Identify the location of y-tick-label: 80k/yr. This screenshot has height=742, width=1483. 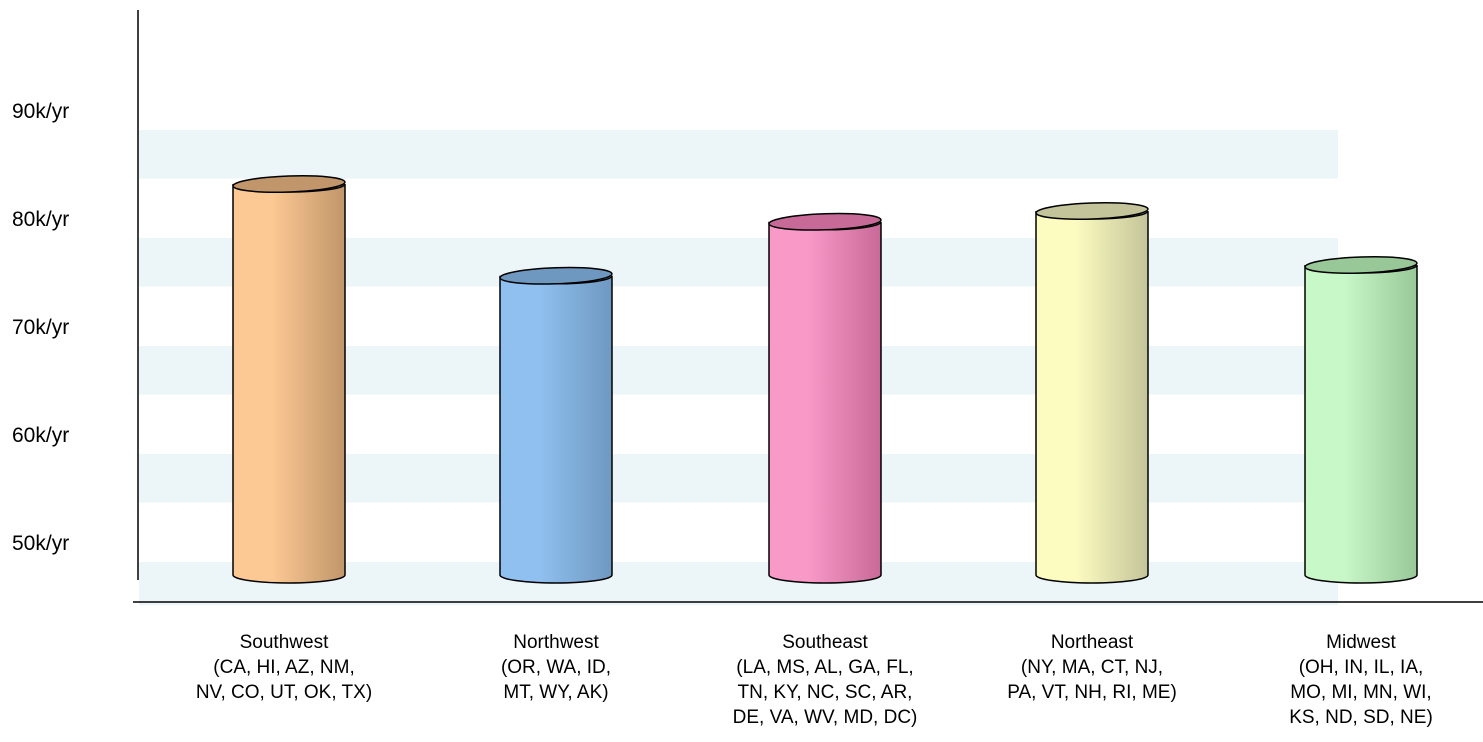
(40, 219).